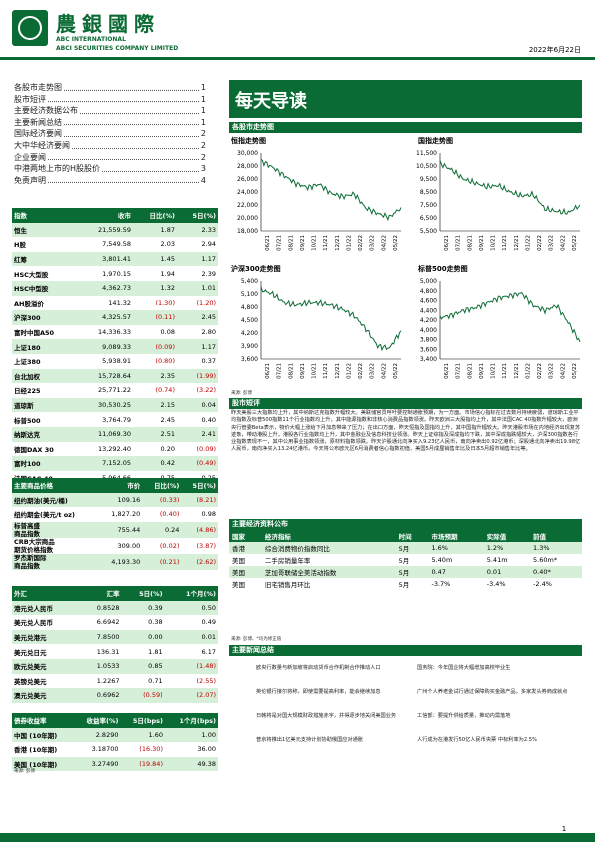 The image size is (595, 842). Describe the element at coordinates (249, 320) in the screenshot. I see `y-tick-label: 4,500` at that location.